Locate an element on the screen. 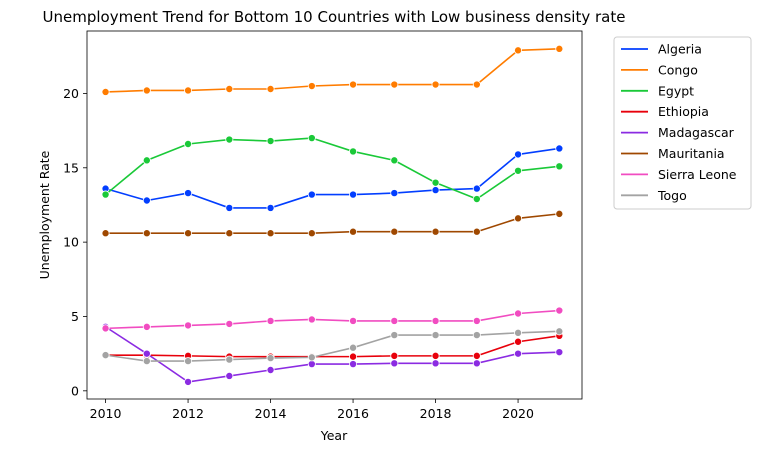  x-axis-ticks: 2010 2012 2014 2016 2018 2020 is located at coordinates (312, 410).